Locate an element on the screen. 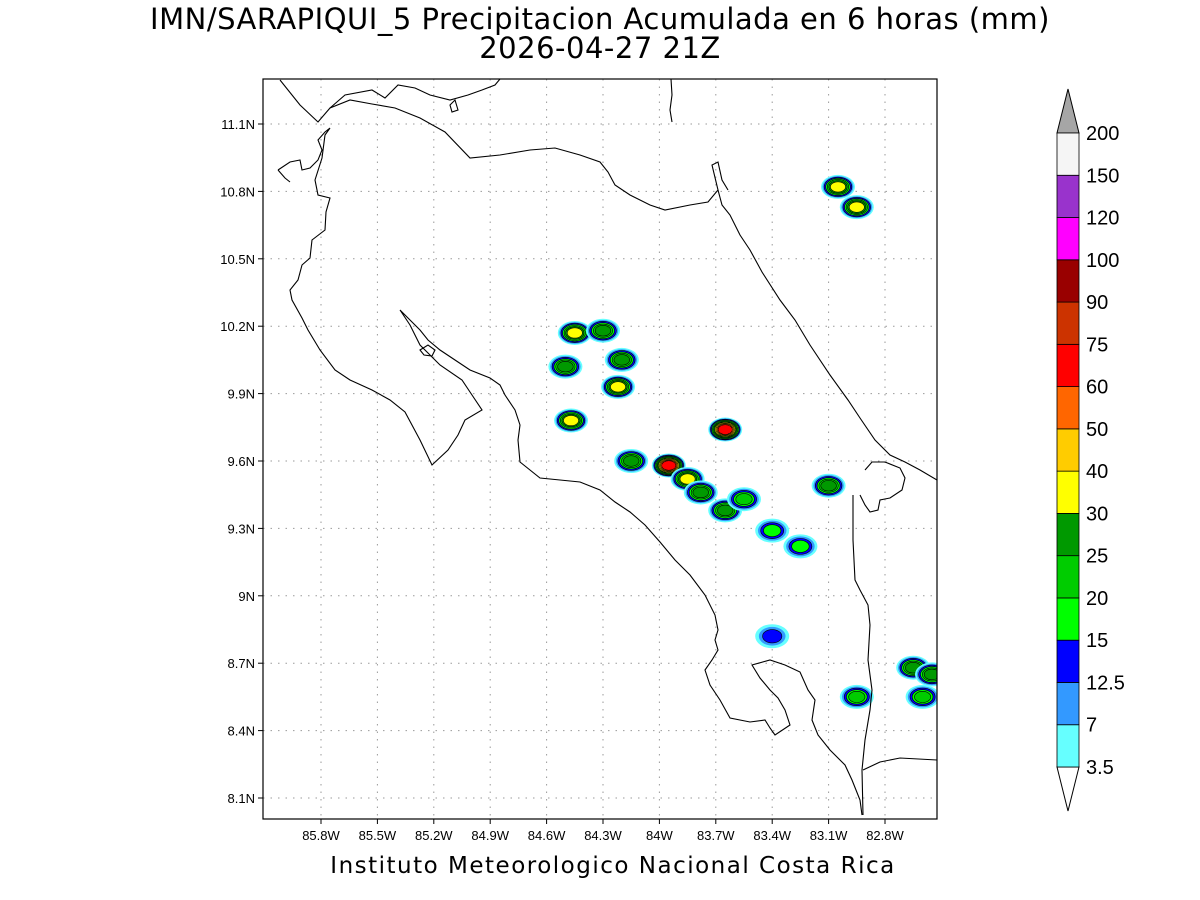 This screenshot has height=900, width=1200. lat-tick-label: 10.2N is located at coordinates (237, 326).